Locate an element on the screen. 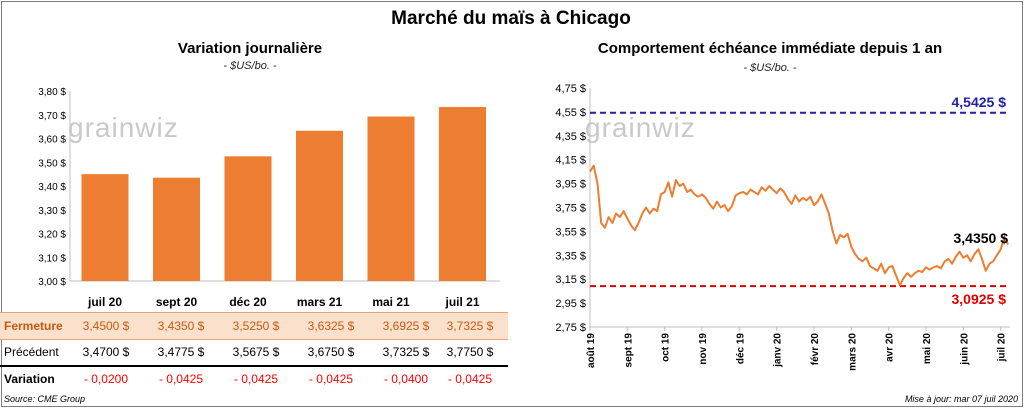 The image size is (1024, 408). previous-cell: 3,6750 $ is located at coordinates (331, 352).